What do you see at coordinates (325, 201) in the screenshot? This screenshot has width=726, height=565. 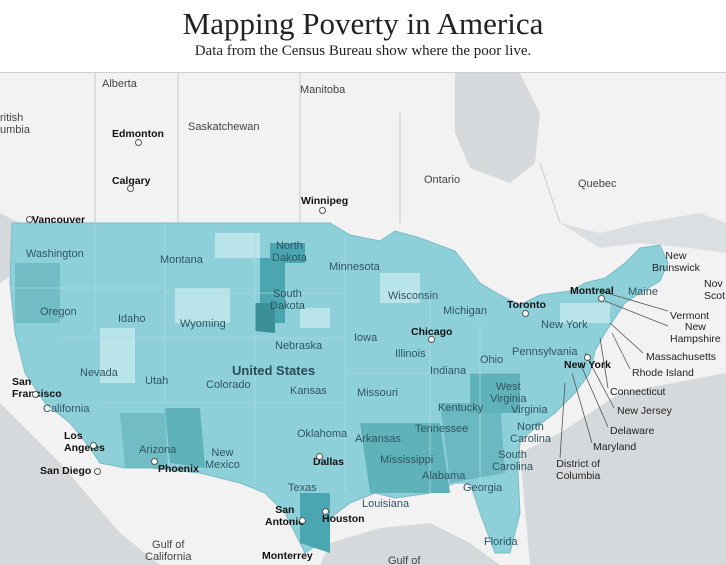 I see `city-winnipeg: Winnipeg` at bounding box center [325, 201].